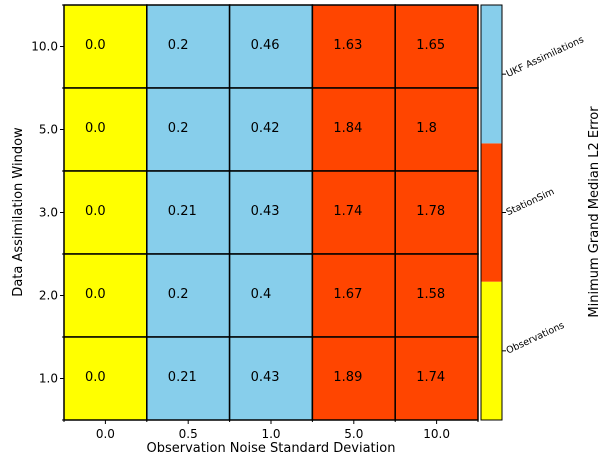 This screenshot has height=460, width=604. I want to click on y-tick-label: 3.0, so click(48, 213).